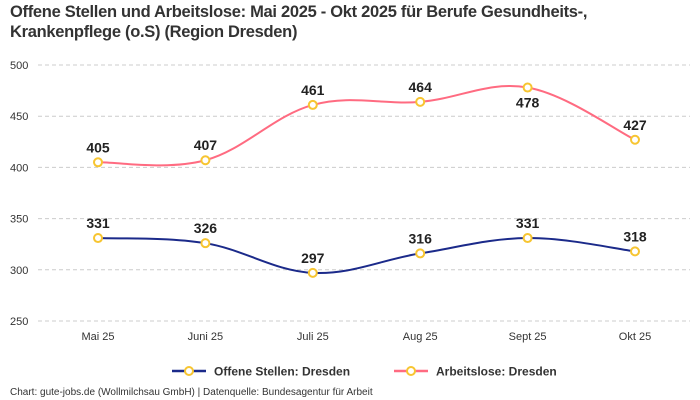  I want to click on legend-label: Arbeitslose: Dresden, so click(496, 372).